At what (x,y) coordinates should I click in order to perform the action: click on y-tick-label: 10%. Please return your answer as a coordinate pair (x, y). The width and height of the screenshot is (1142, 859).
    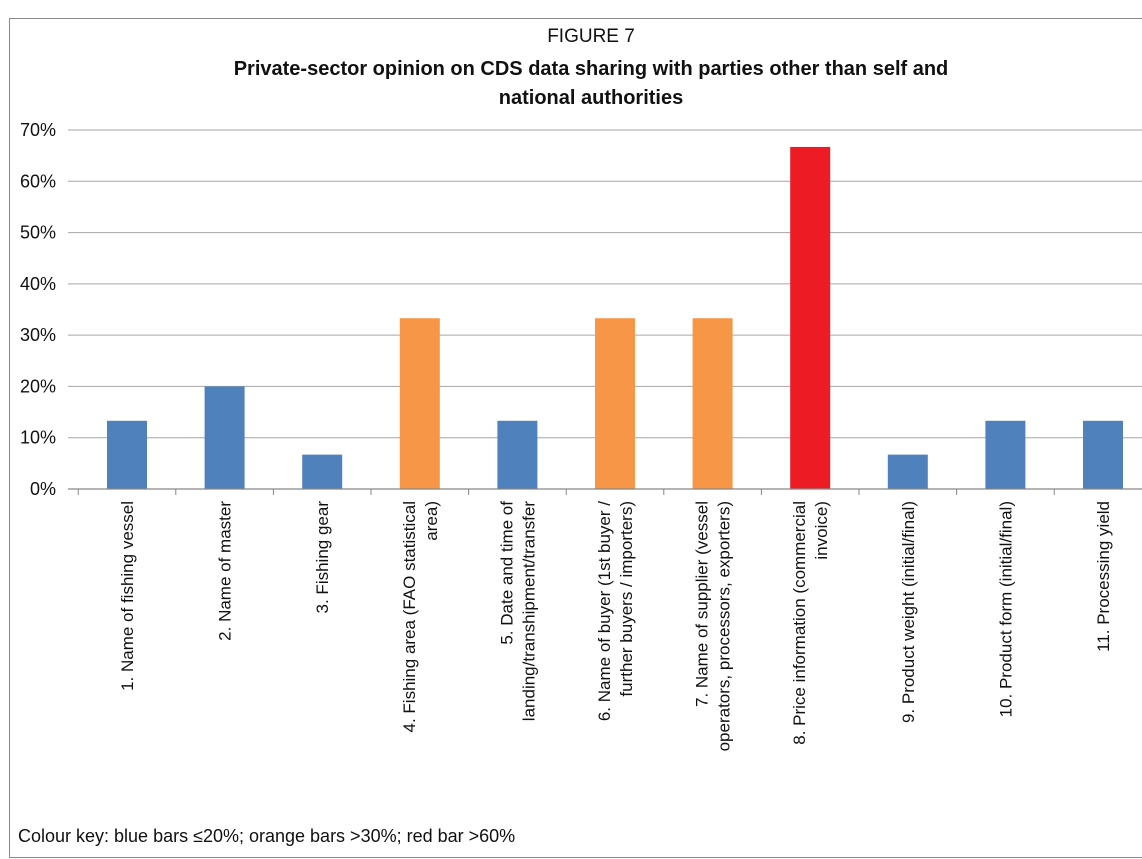
    Looking at the image, I should click on (38, 438).